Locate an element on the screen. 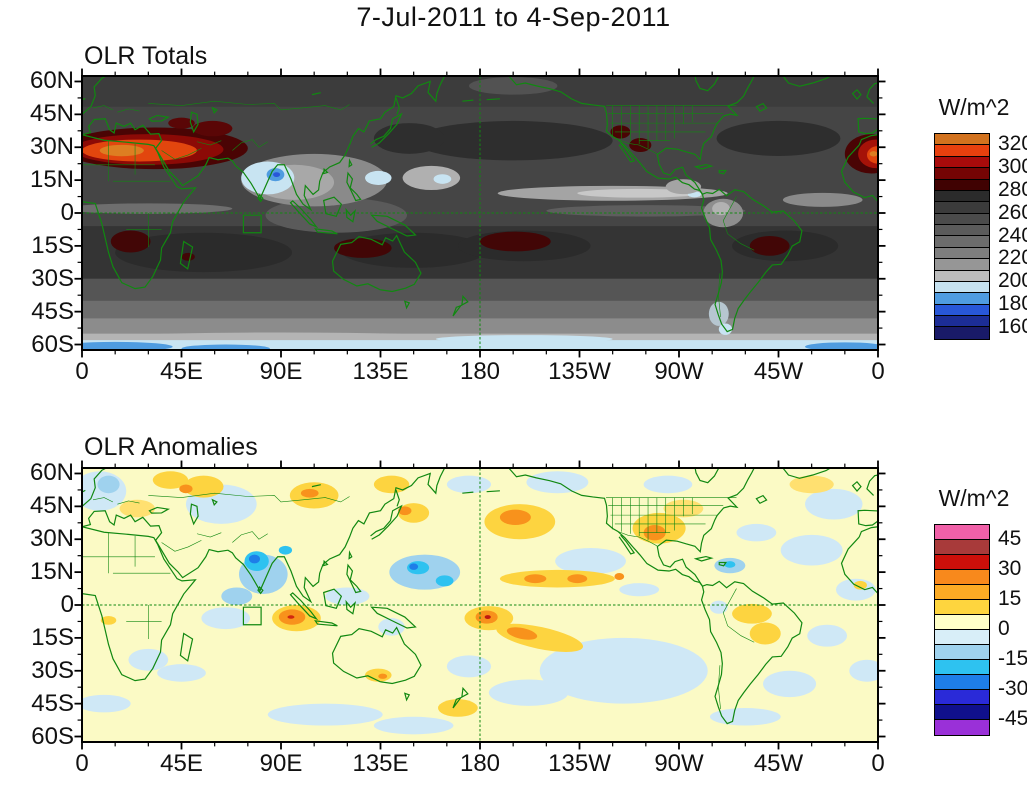  lon-tick-label: 135W is located at coordinates (579, 371).